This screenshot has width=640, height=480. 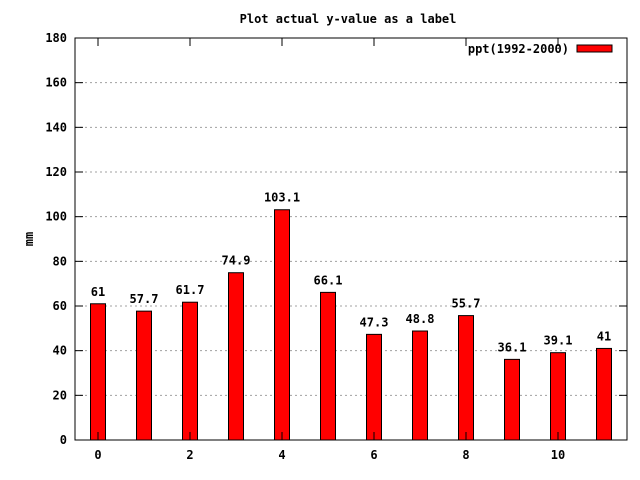 I want to click on data-label: 48.8, so click(x=420, y=319).